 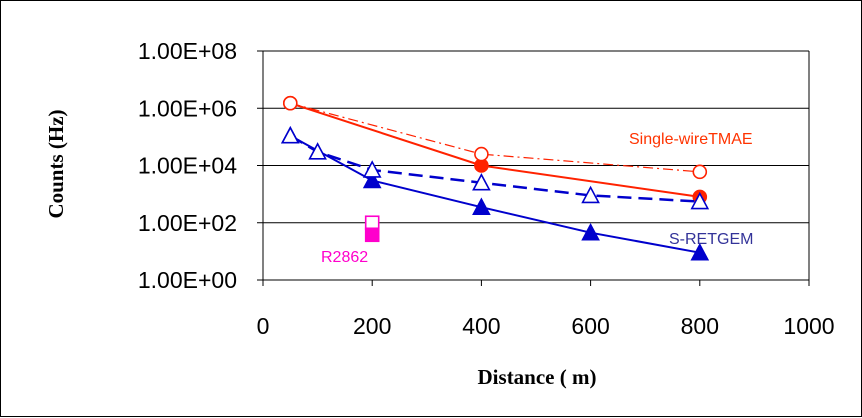 What do you see at coordinates (187, 51) in the screenshot?
I see `y-tick-label: 1.00E+08` at bounding box center [187, 51].